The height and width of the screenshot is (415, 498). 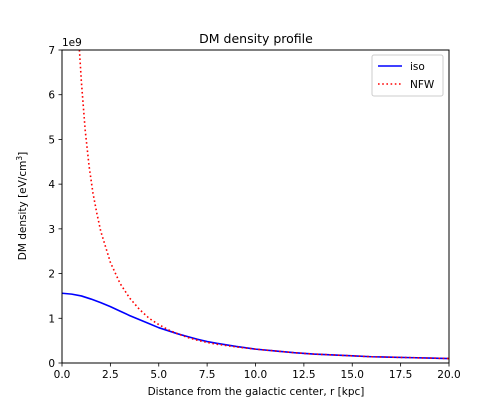 I want to click on y-axis-label-superscript: 3, so click(x=19, y=158).